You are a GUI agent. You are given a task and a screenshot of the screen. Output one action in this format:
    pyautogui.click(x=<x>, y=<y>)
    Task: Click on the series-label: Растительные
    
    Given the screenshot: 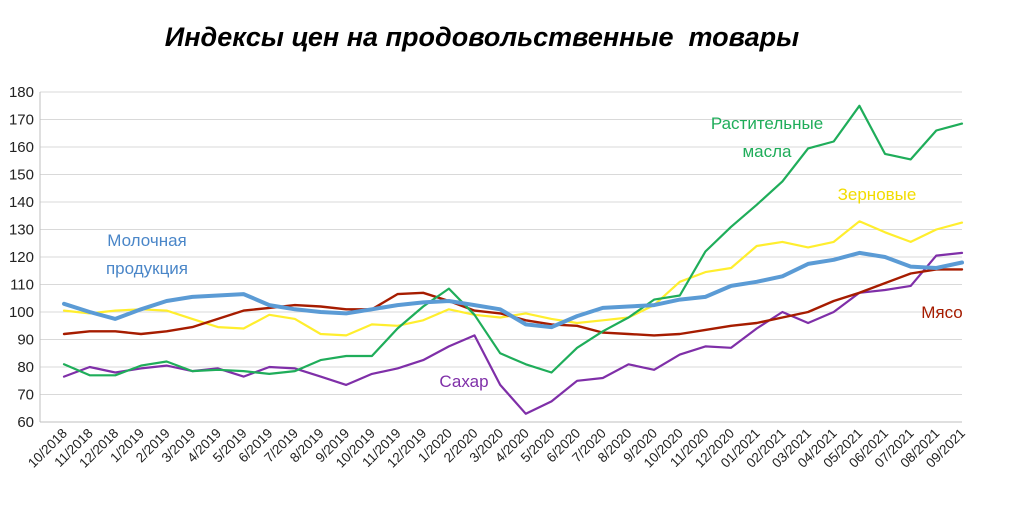 What is the action you would take?
    pyautogui.click(x=767, y=123)
    